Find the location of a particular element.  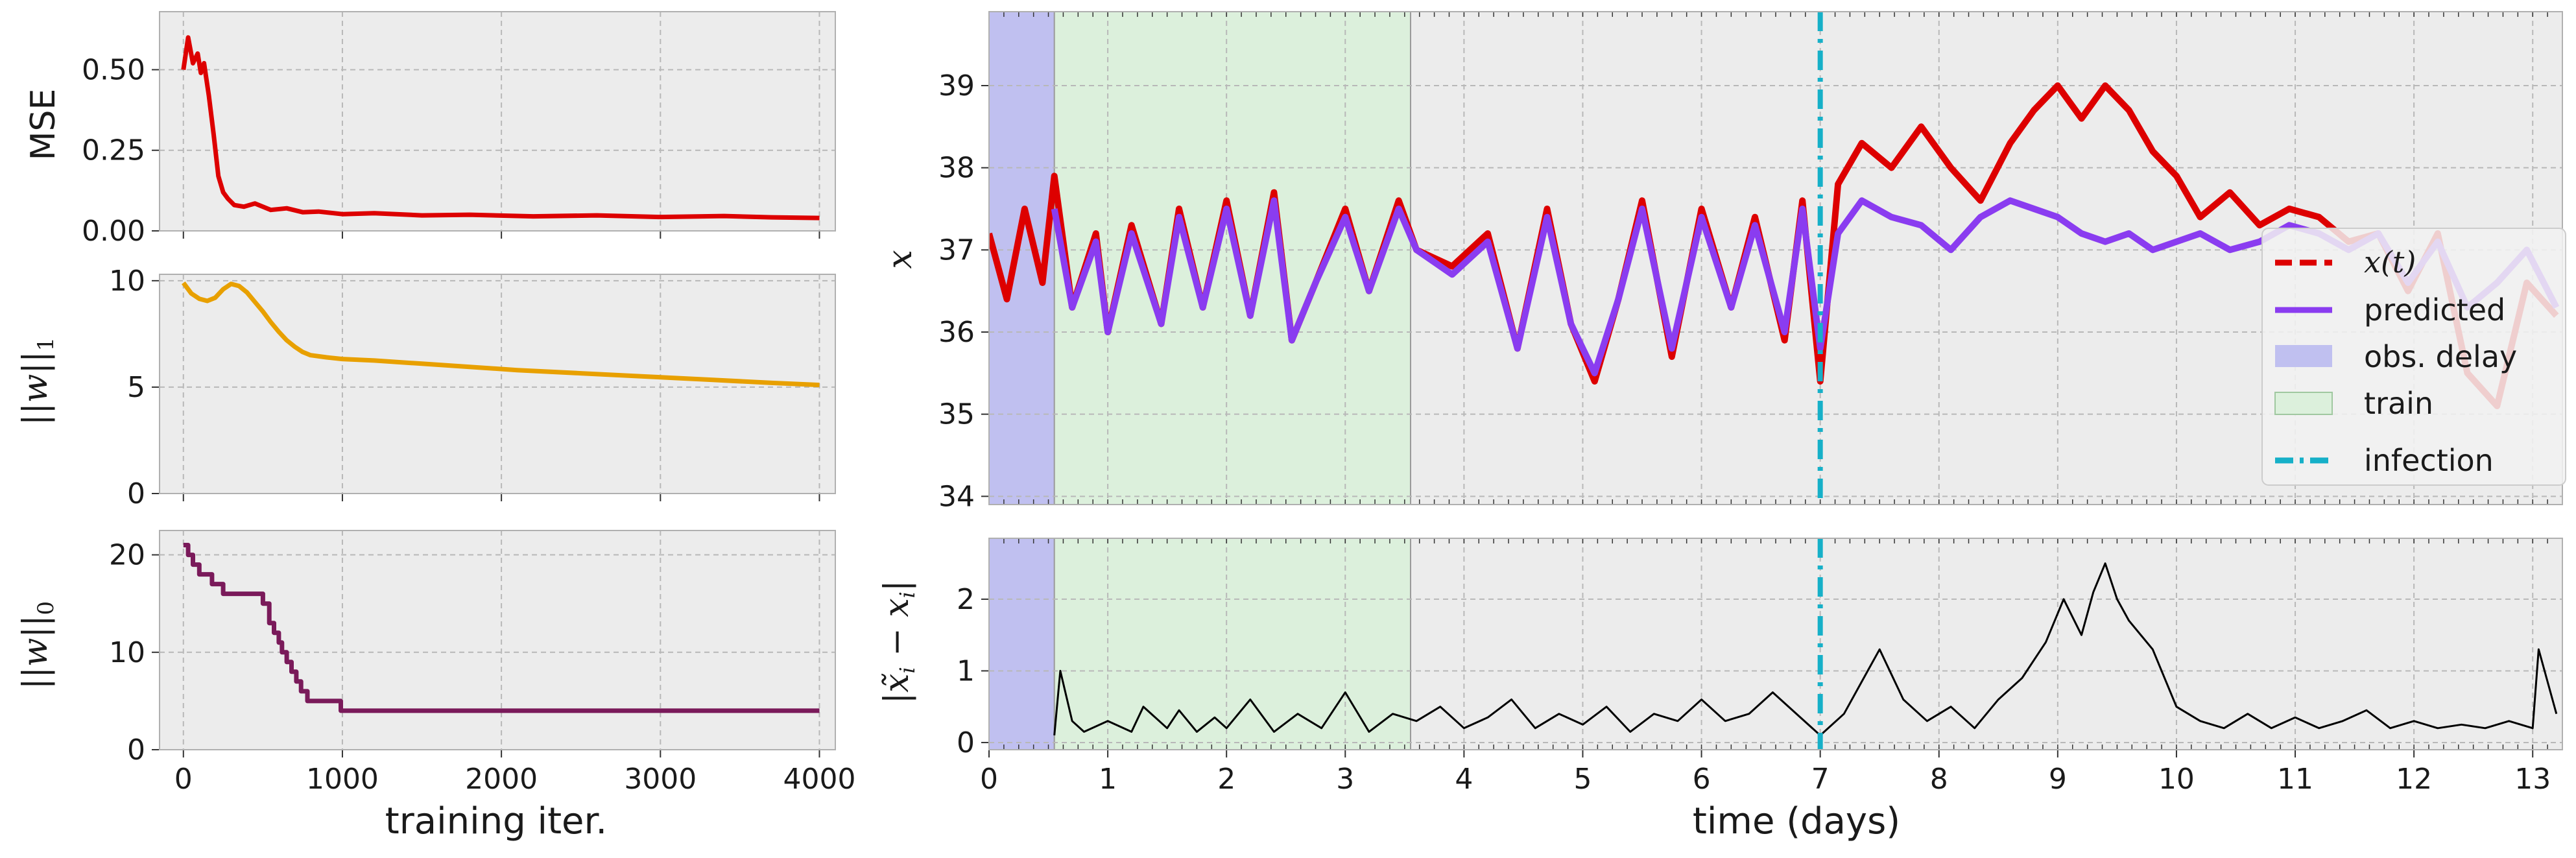

y-tick-label: 2 is located at coordinates (966, 599).